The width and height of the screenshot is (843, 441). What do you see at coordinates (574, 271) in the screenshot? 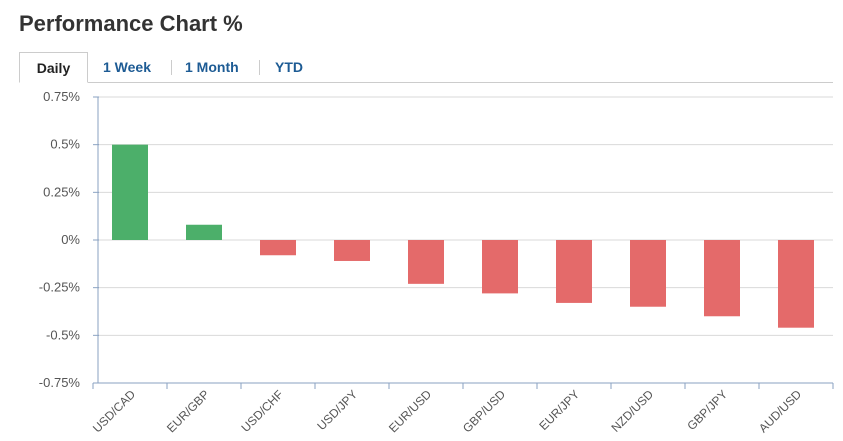
I see `bar-eur-jpy` at bounding box center [574, 271].